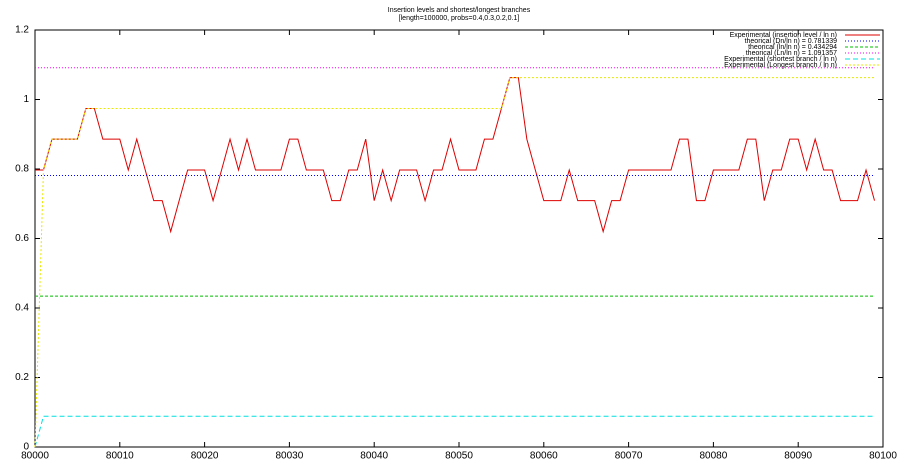  I want to click on x-tick-label: 80060, so click(544, 455).